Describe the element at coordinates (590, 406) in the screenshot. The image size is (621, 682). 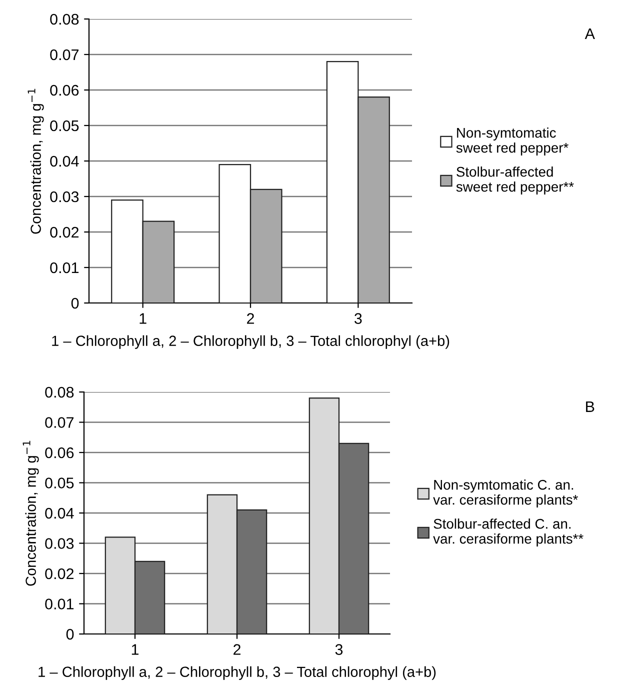
I see `text: B` at that location.